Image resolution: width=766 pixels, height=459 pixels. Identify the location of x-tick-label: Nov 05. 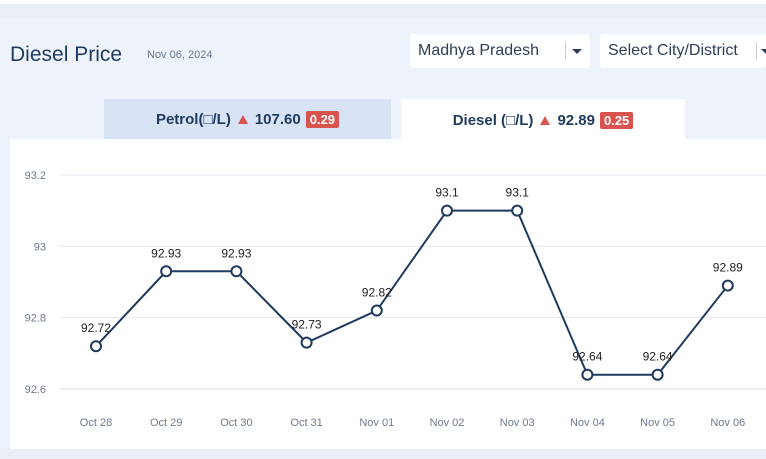
(657, 423).